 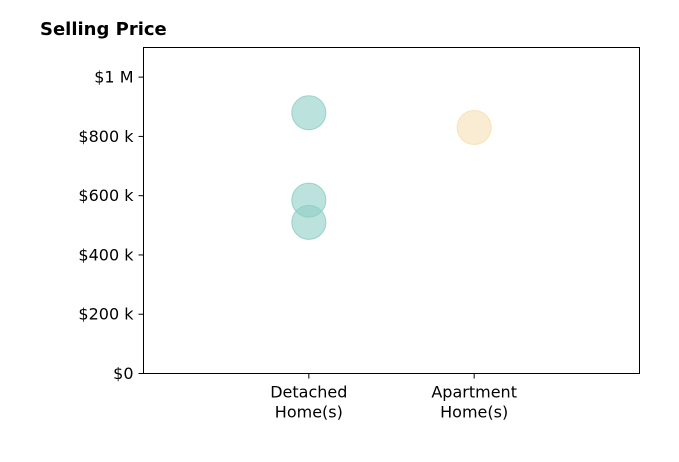 I want to click on y-tick-label: $200 k, so click(x=106, y=314).